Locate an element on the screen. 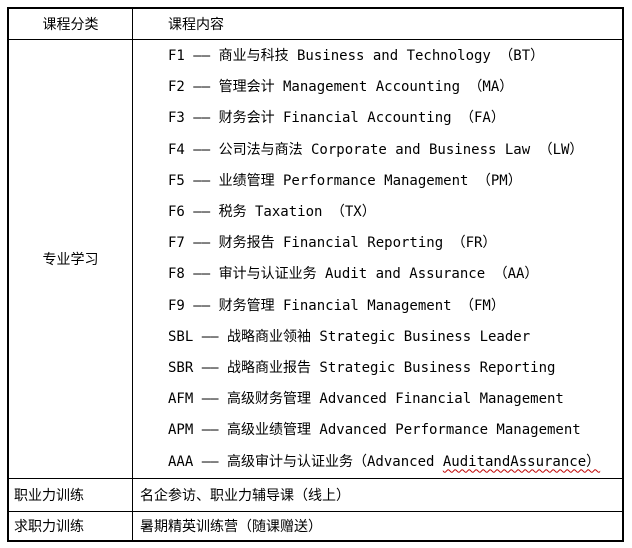  career-content-label: 名企参访、职业力辅导课（线上） is located at coordinates (245, 496).